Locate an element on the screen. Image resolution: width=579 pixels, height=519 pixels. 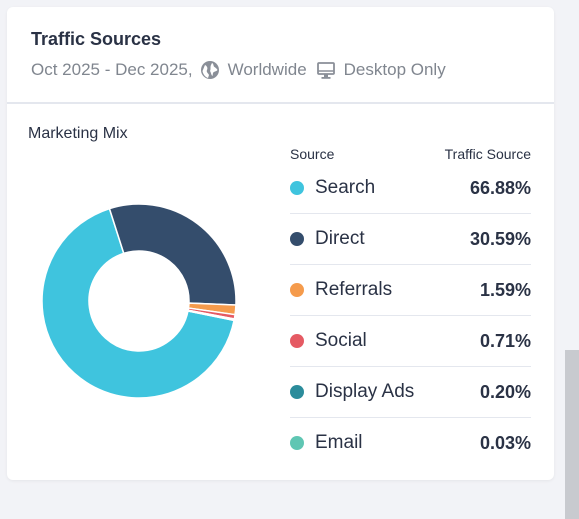
legend-label: Social is located at coordinates (341, 340).